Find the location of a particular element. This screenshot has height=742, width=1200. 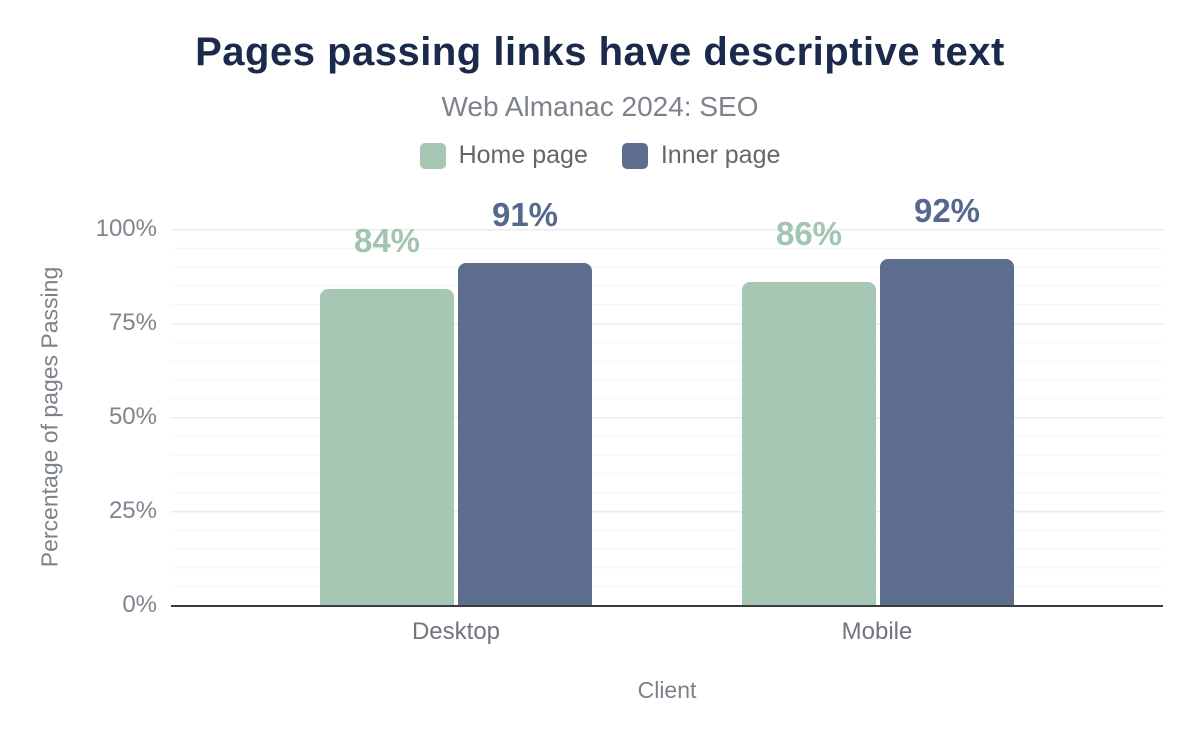

bar-value-label: 92% is located at coordinates (947, 211).